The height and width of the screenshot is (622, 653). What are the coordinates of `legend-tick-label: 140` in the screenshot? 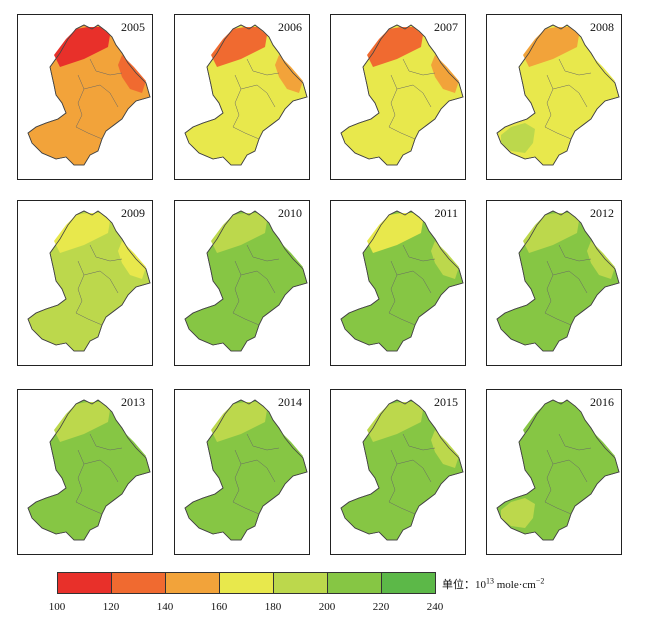 It's located at (165, 607).